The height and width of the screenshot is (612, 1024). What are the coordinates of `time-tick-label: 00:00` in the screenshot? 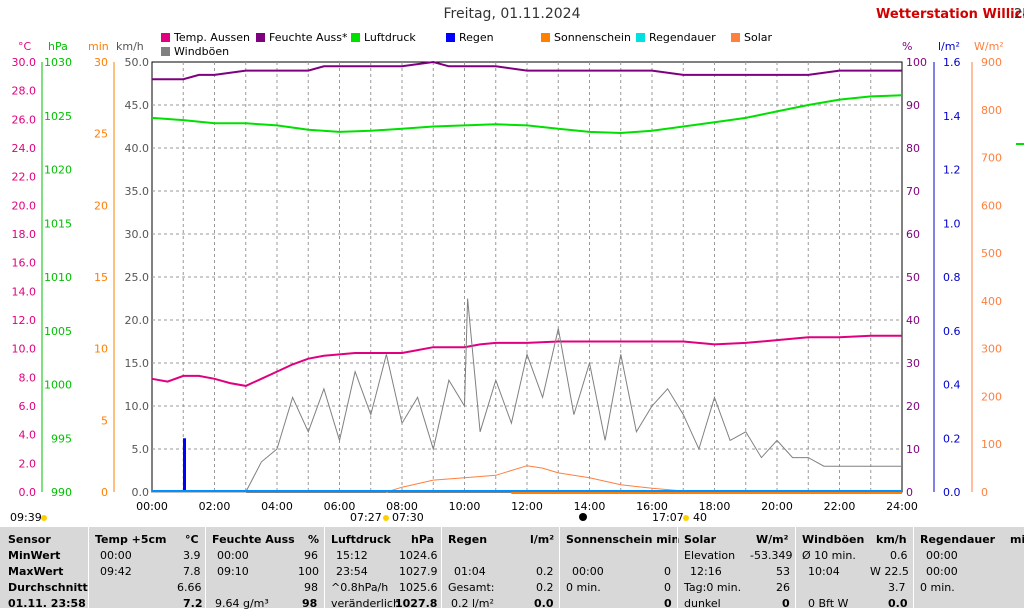 It's located at (152, 506).